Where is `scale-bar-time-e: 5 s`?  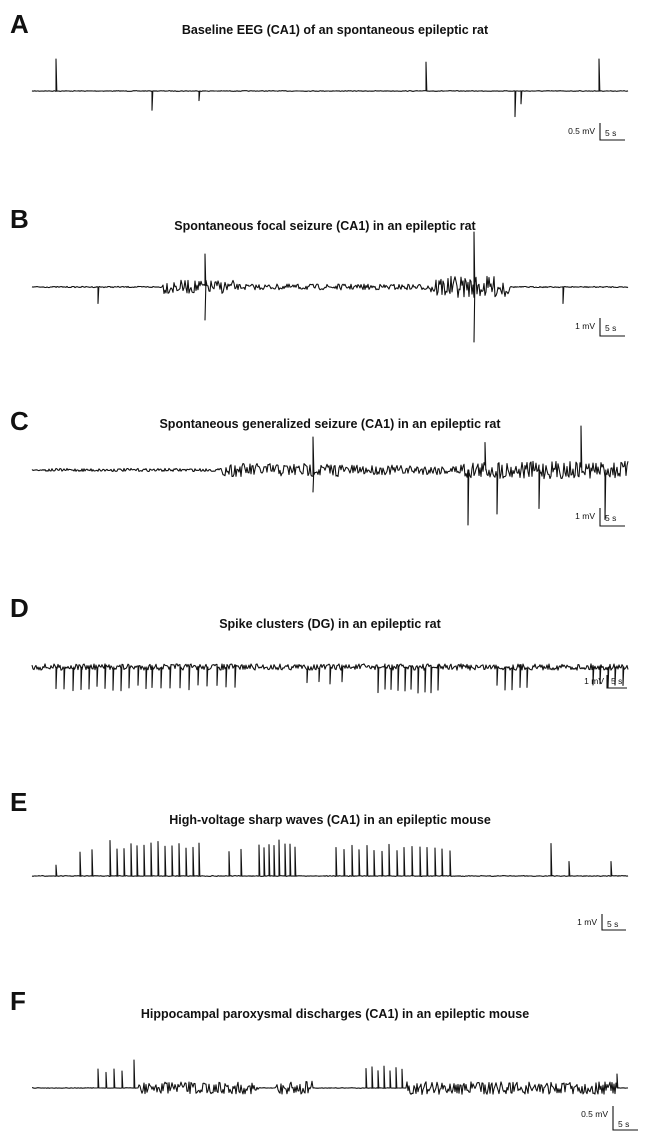
scale-bar-time-e: 5 s is located at coordinates (612, 924).